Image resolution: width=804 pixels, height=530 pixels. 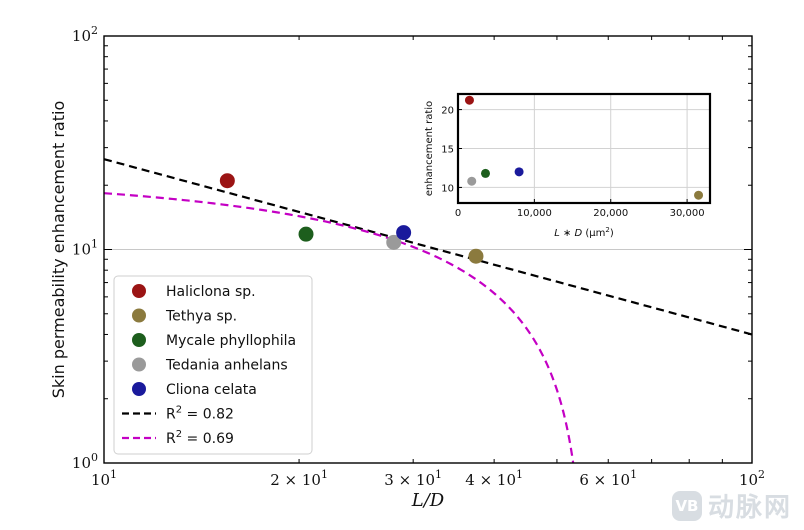 I want to click on inset-y-axis-label: enhancement ratio, so click(x=429, y=148).